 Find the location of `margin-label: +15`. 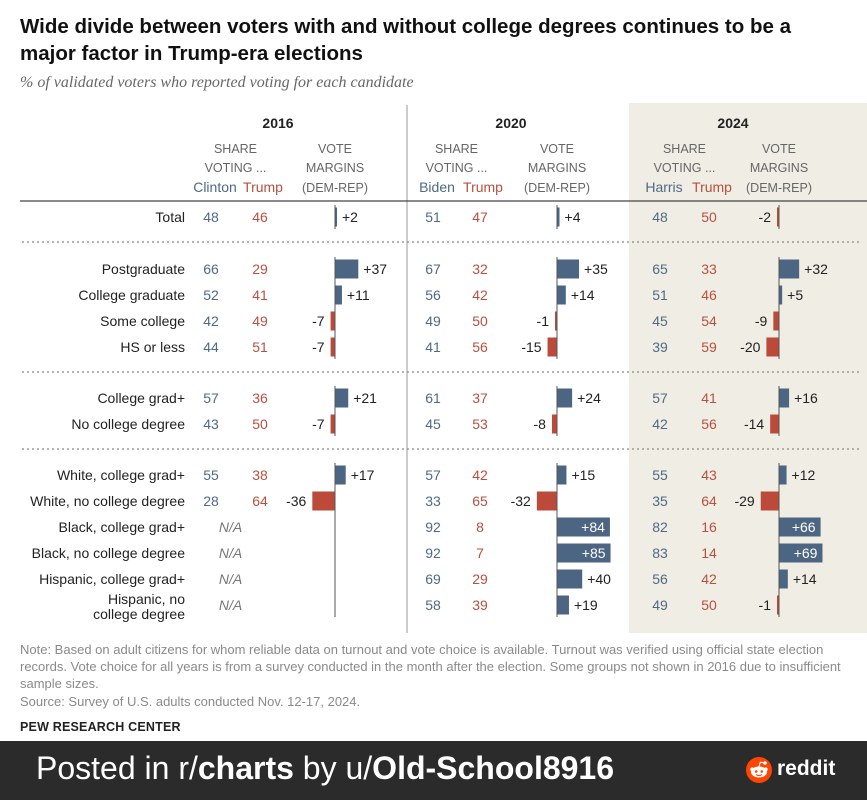

margin-label: +15 is located at coordinates (583, 475).